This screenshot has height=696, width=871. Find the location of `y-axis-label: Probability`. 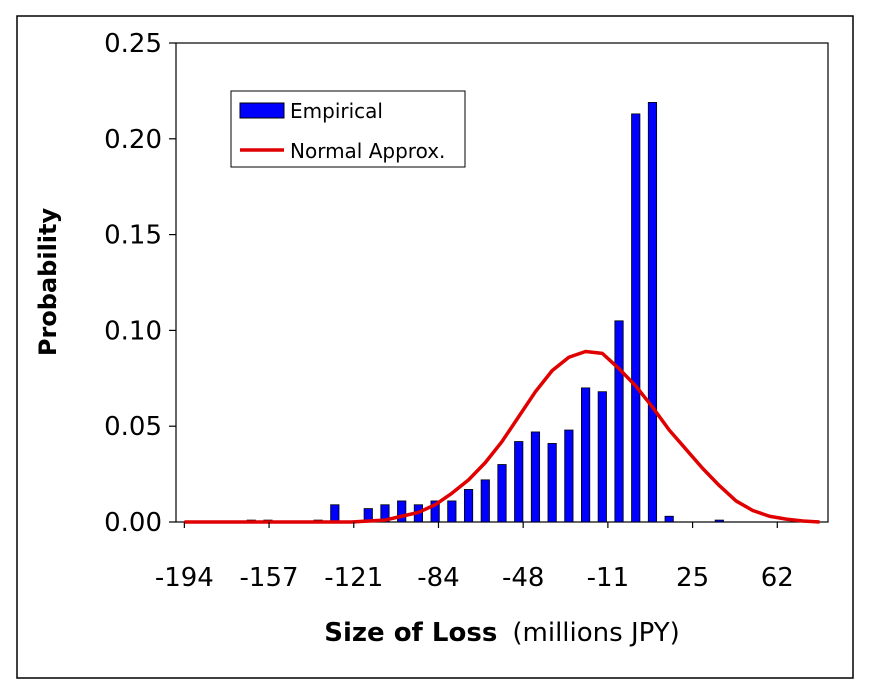

y-axis-label: Probability is located at coordinates (48, 282).